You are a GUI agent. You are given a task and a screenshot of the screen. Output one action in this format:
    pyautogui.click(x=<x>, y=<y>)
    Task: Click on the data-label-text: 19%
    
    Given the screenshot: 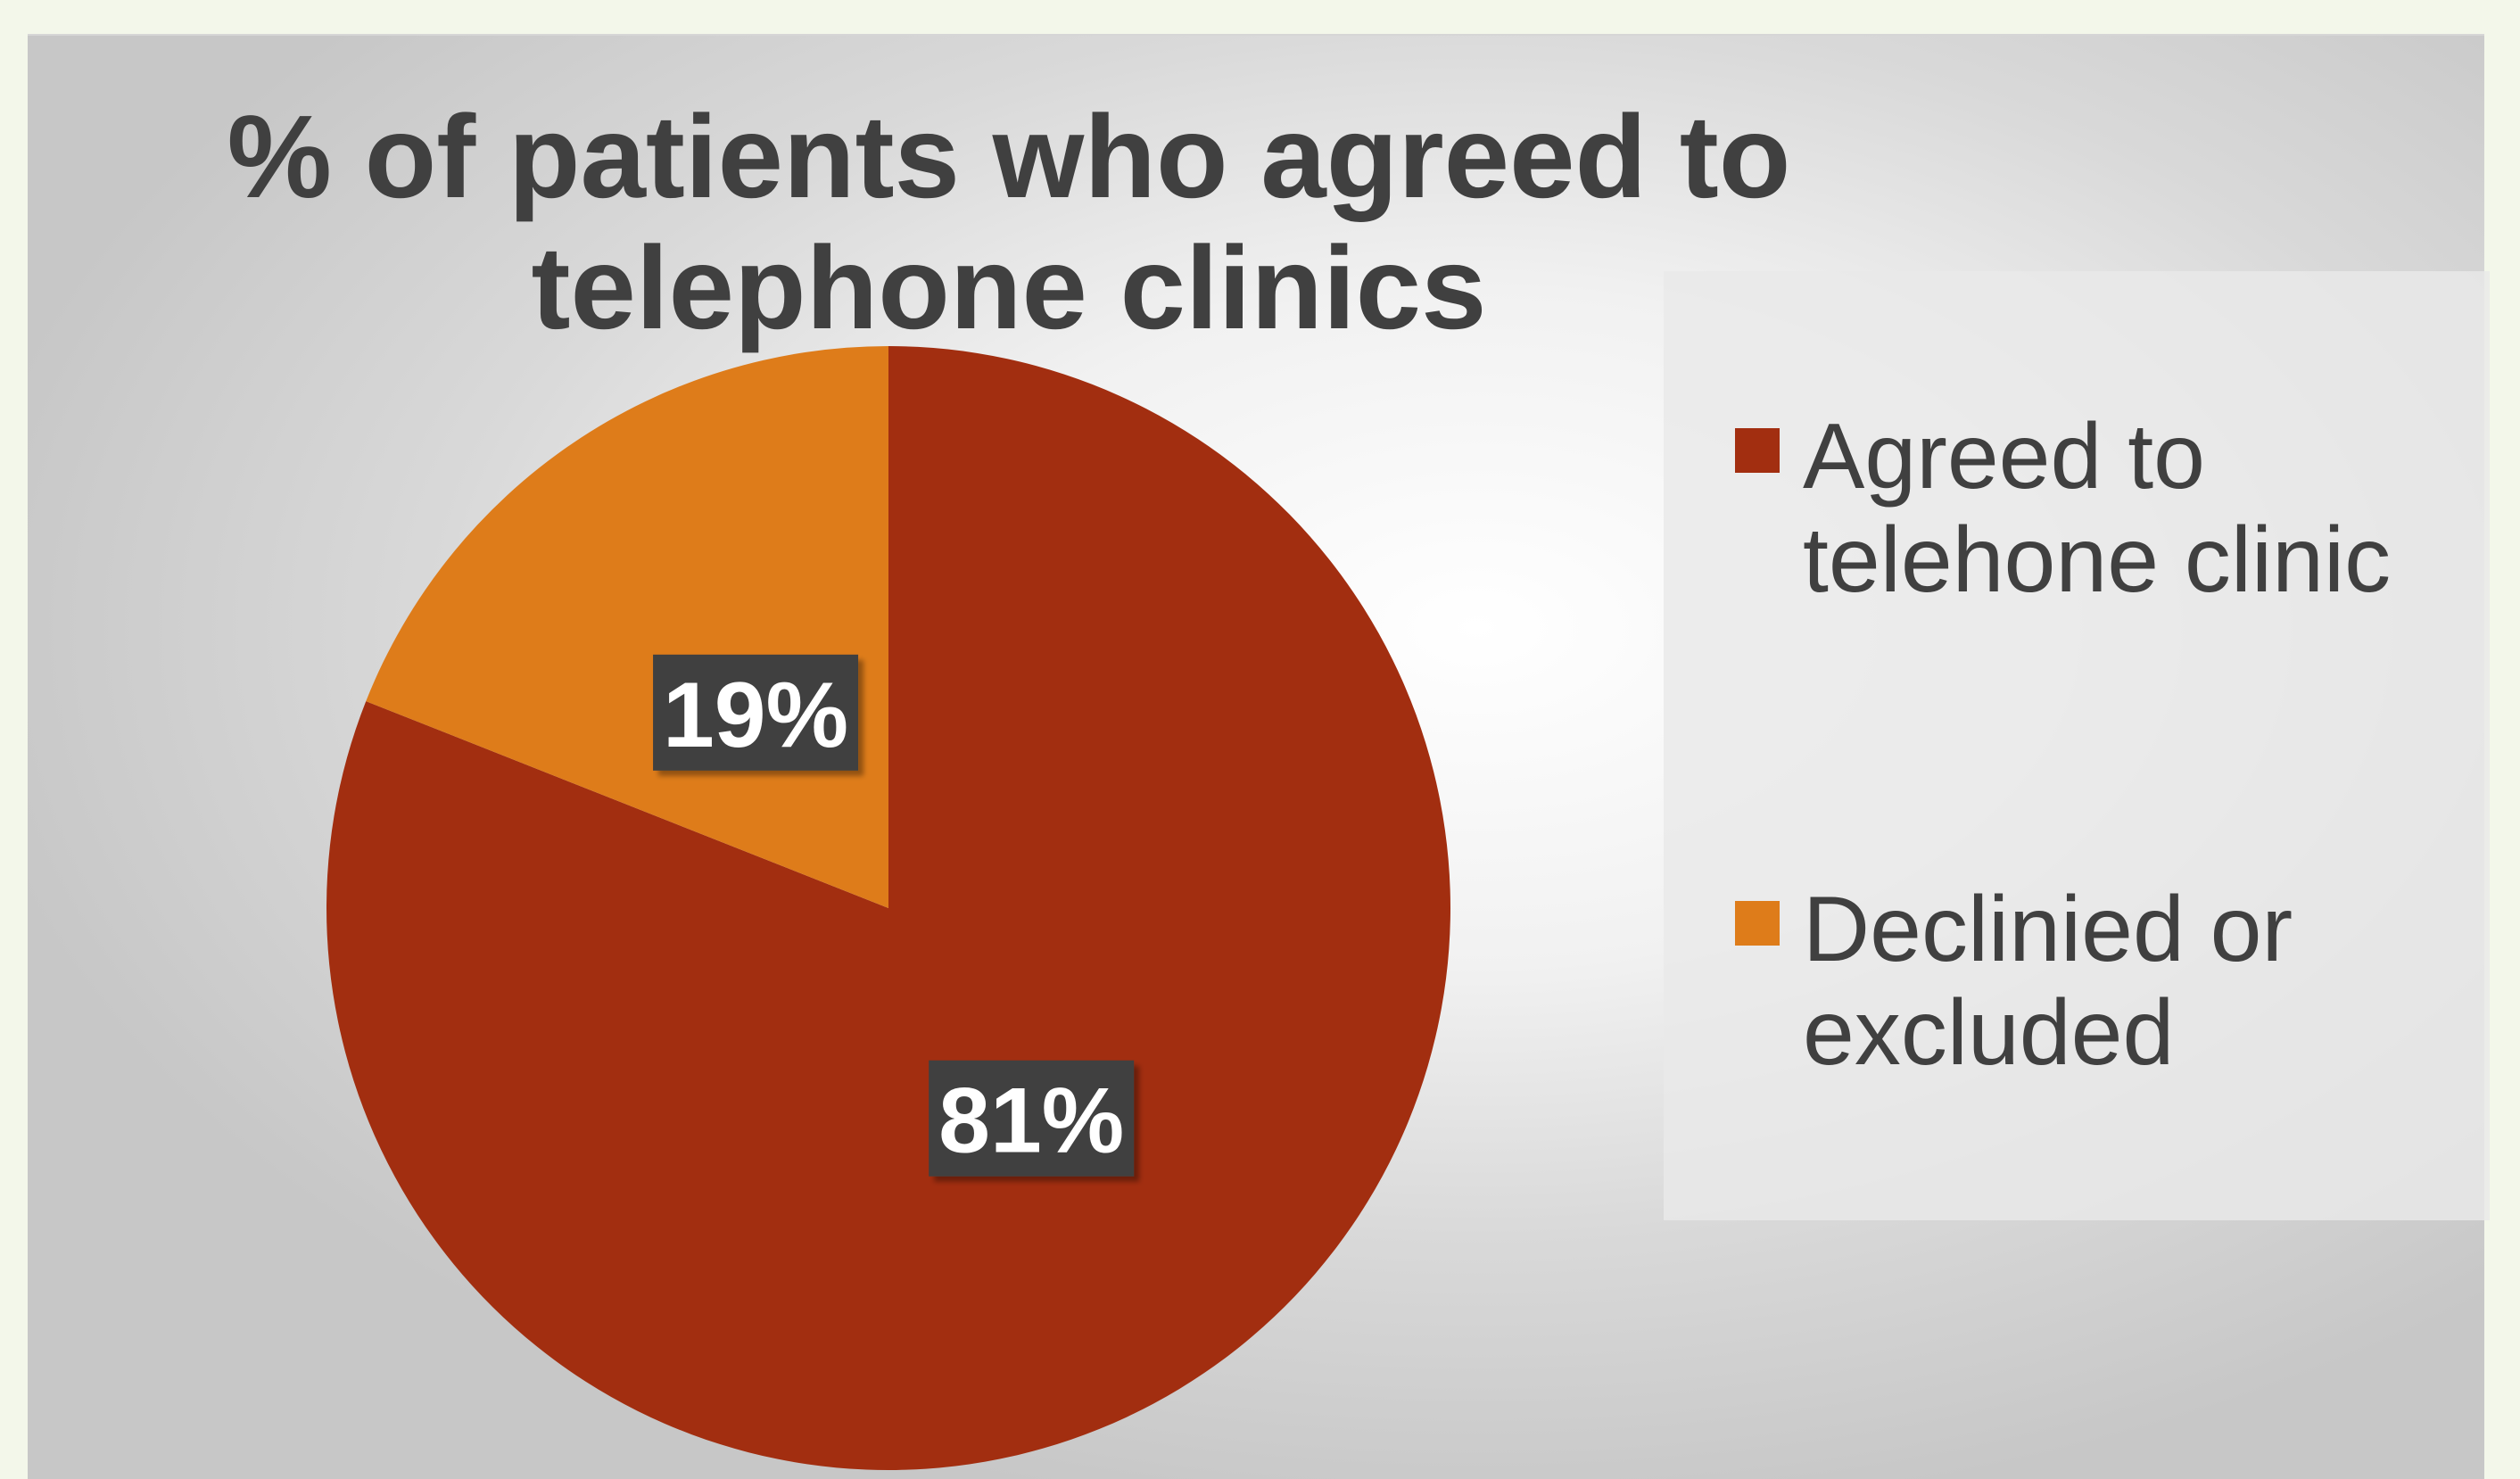 What is the action you would take?
    pyautogui.click(x=755, y=716)
    